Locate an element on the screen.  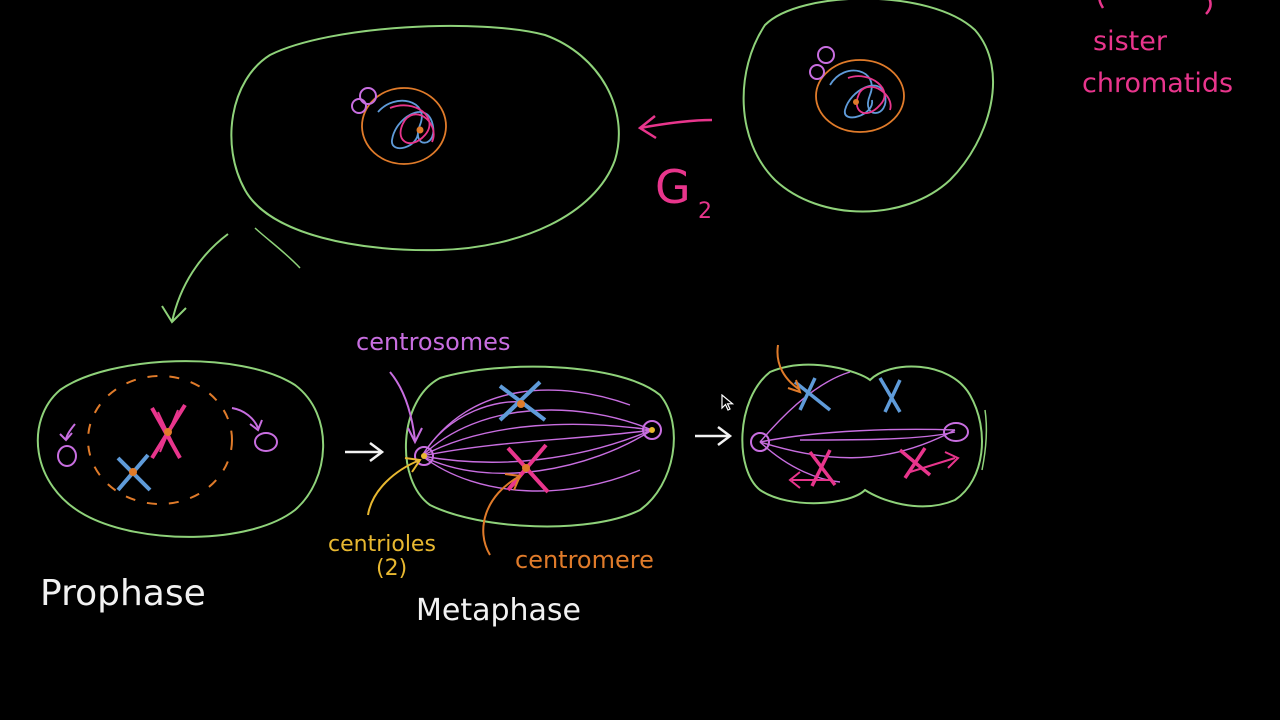
centrosomes-pointer is located at coordinates (402, 406).